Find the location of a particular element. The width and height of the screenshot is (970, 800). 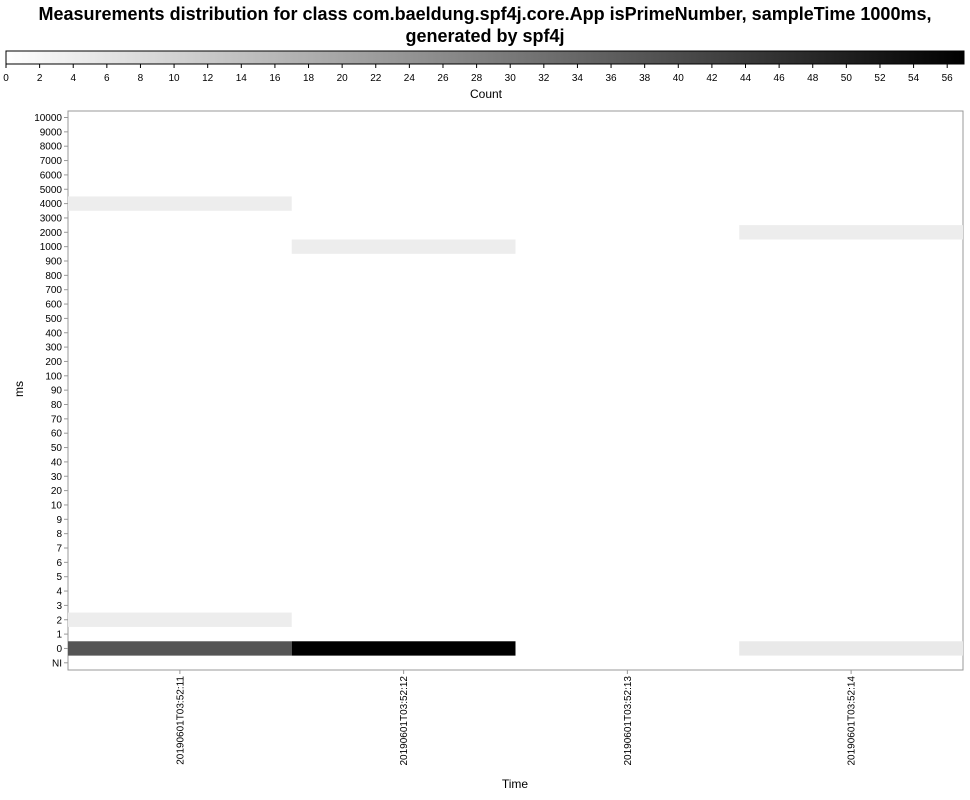

y-tick-label: 10 is located at coordinates (57, 505).